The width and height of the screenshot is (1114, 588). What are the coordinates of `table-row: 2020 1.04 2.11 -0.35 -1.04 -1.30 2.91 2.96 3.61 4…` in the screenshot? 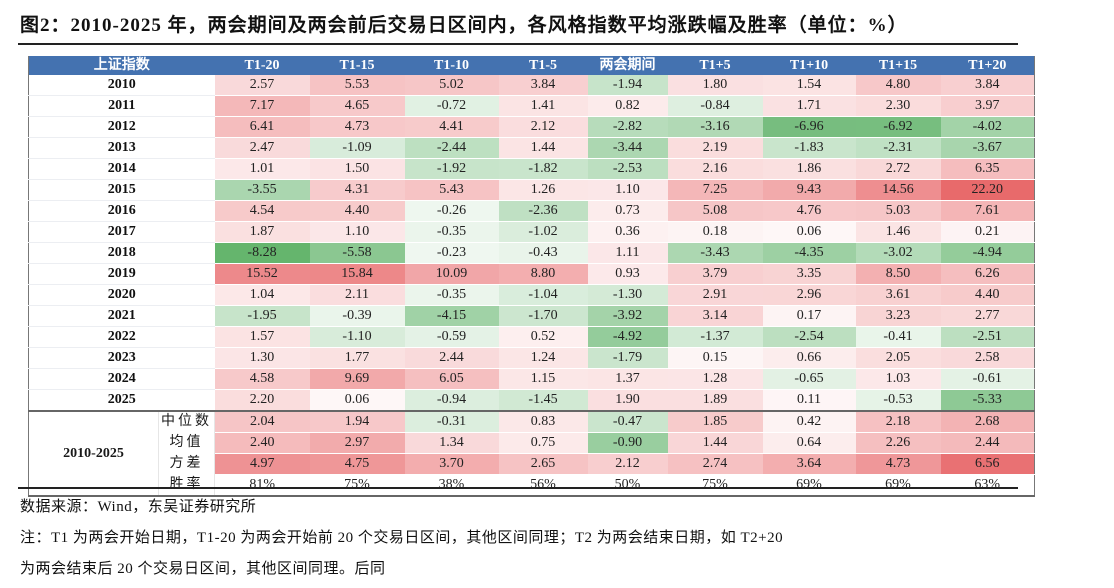 It's located at (531, 295).